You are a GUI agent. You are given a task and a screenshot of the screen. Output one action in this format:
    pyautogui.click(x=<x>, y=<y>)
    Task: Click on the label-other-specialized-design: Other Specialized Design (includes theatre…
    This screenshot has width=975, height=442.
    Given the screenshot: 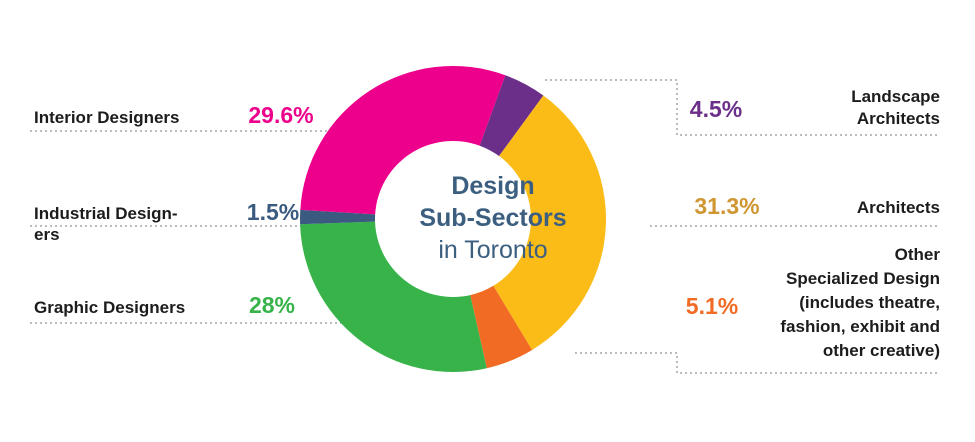 What is the action you would take?
    pyautogui.click(x=860, y=302)
    